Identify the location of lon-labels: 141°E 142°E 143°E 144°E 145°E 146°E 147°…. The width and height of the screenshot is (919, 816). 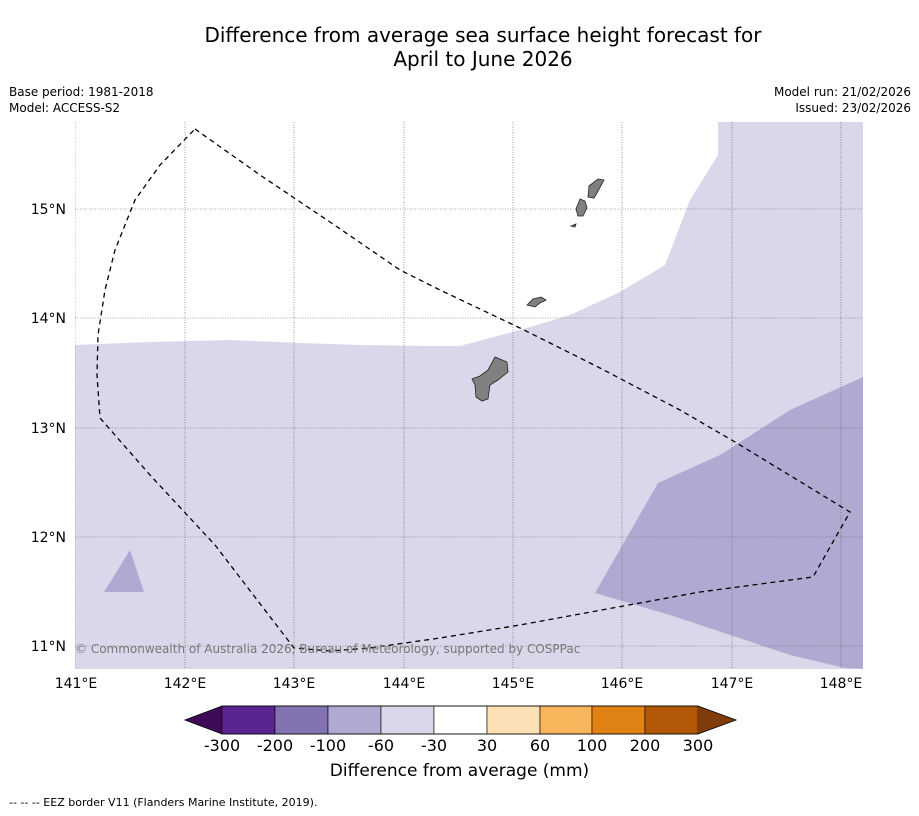
(459, 684).